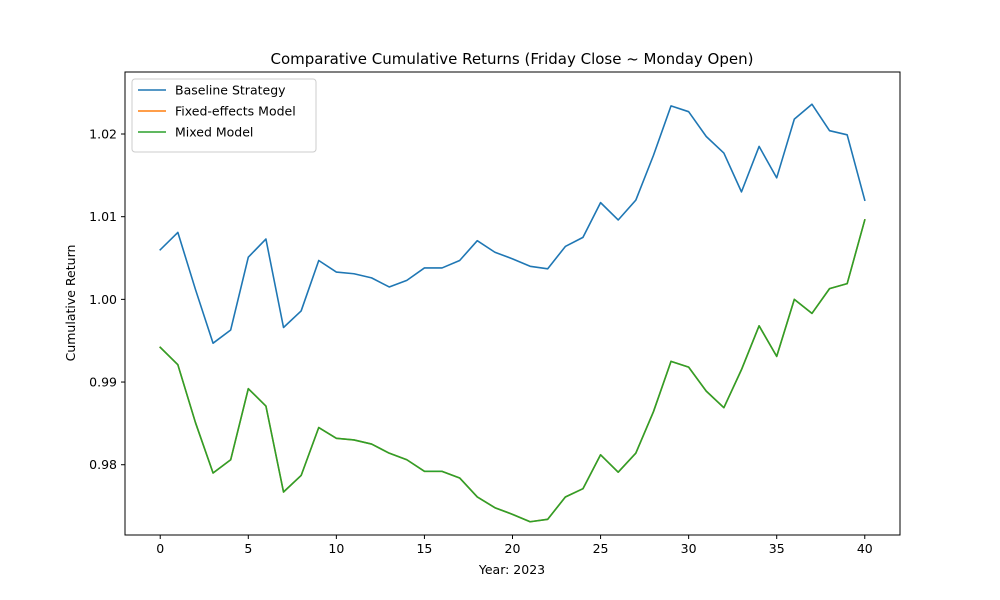 The image size is (1000, 600). I want to click on legend-label: Baseline Strategy, so click(230, 90).